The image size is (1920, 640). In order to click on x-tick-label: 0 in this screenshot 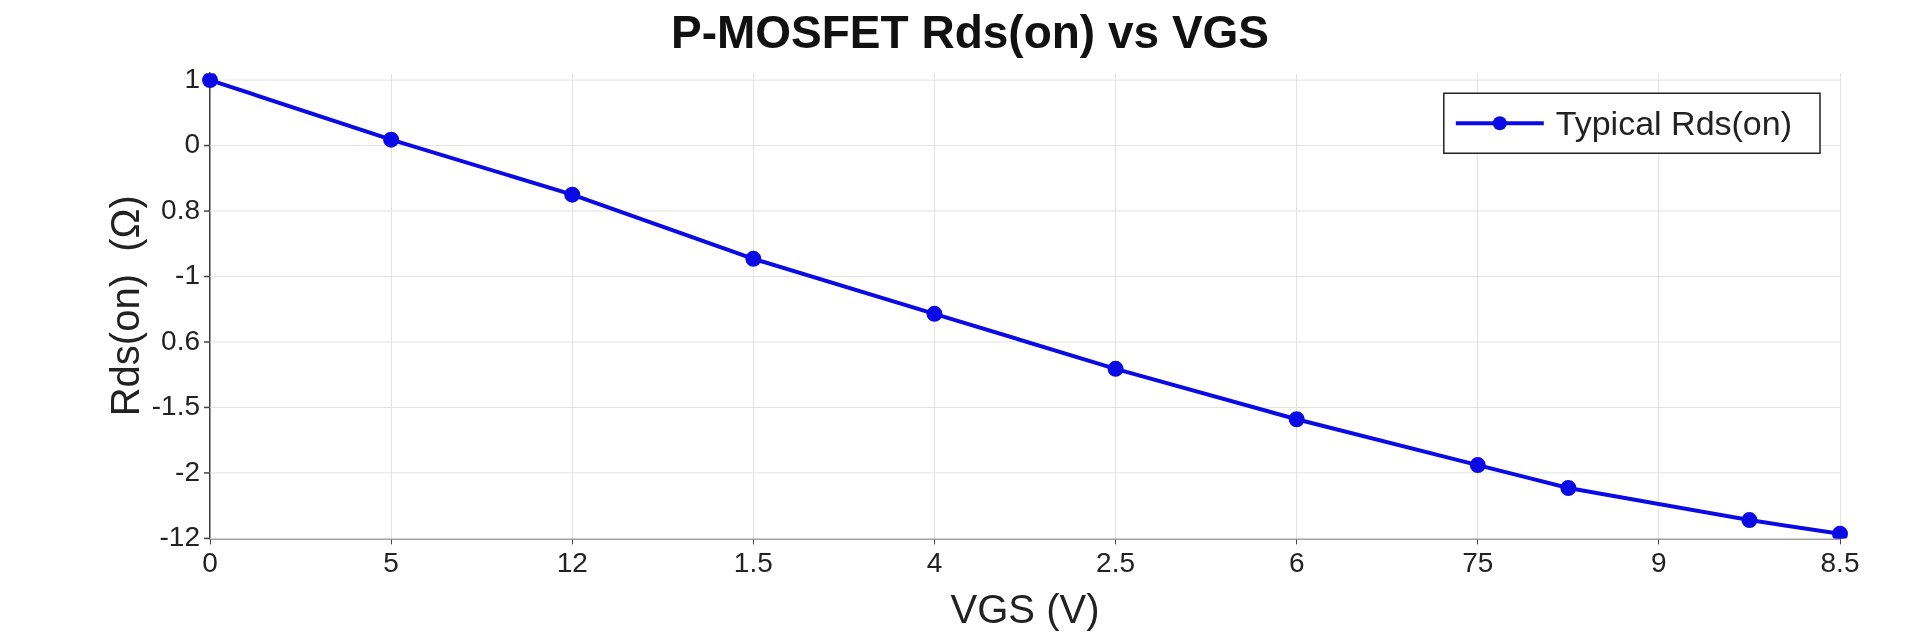, I will do `click(210, 562)`.